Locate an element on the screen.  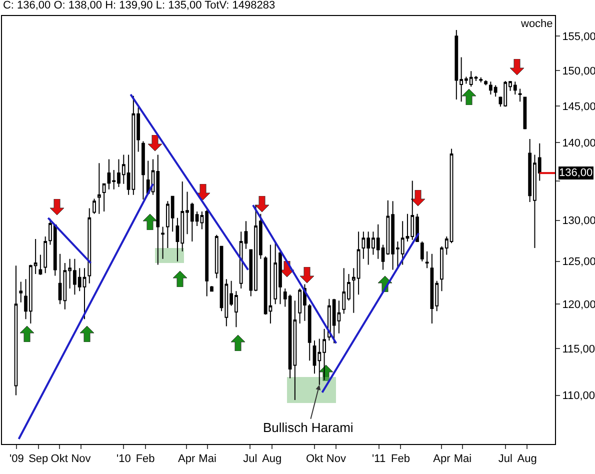
y-tick-label: 155,00 is located at coordinates (578, 36).